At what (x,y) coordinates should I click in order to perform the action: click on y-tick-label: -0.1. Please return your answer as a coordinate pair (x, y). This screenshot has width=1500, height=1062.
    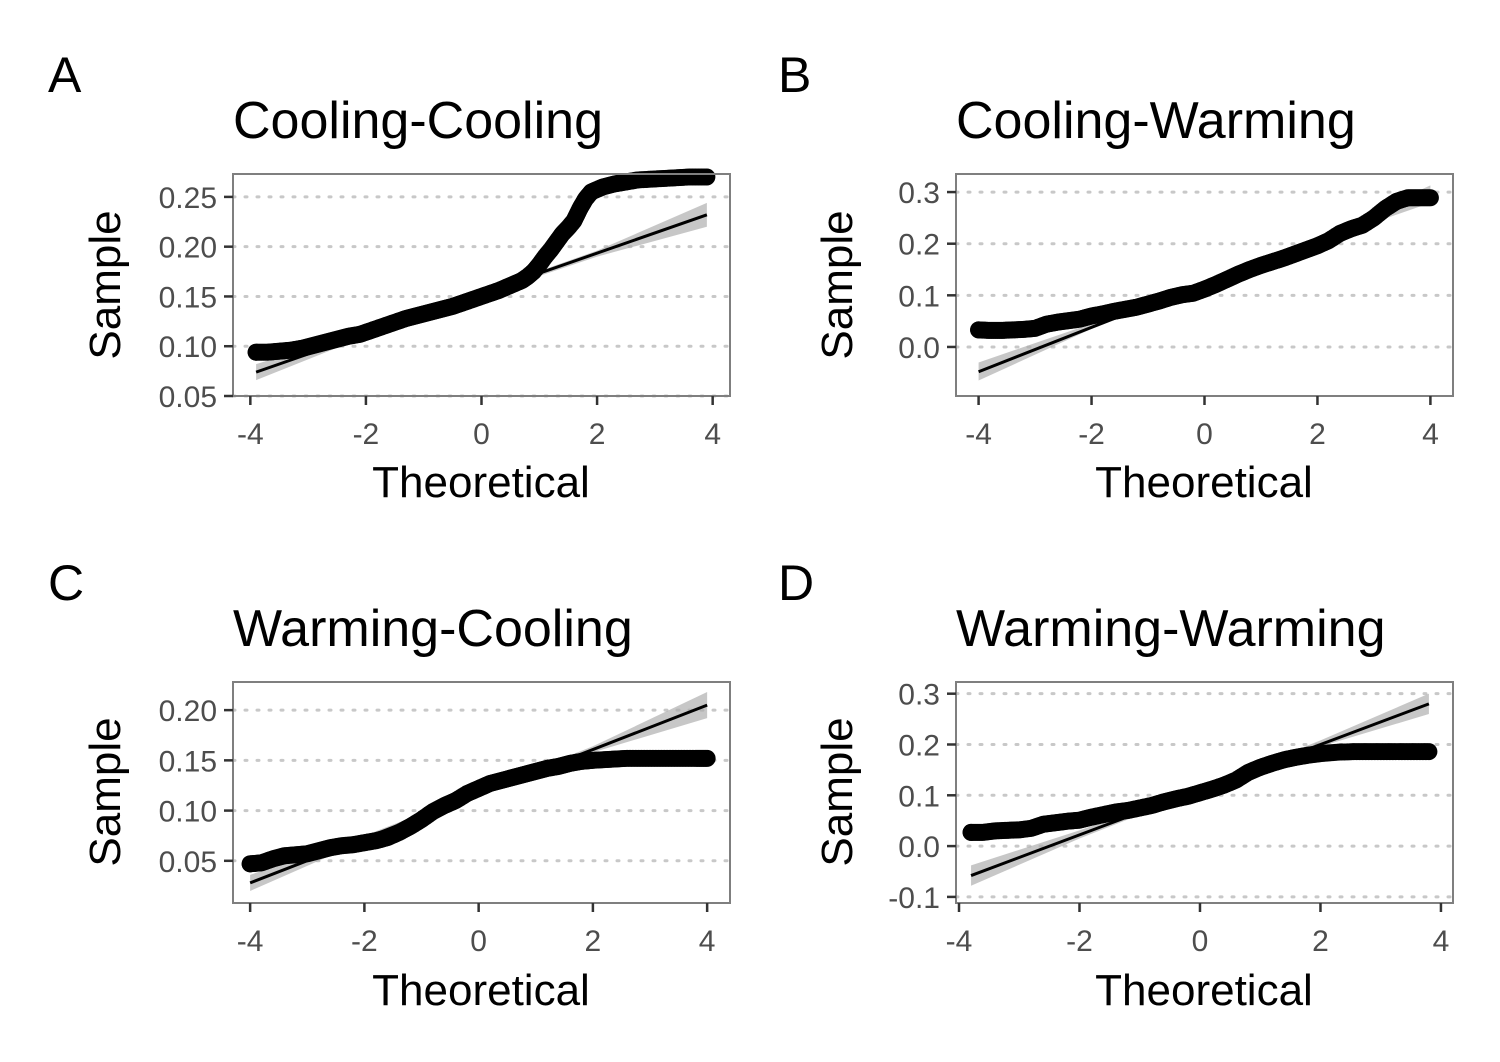
    Looking at the image, I should click on (914, 898).